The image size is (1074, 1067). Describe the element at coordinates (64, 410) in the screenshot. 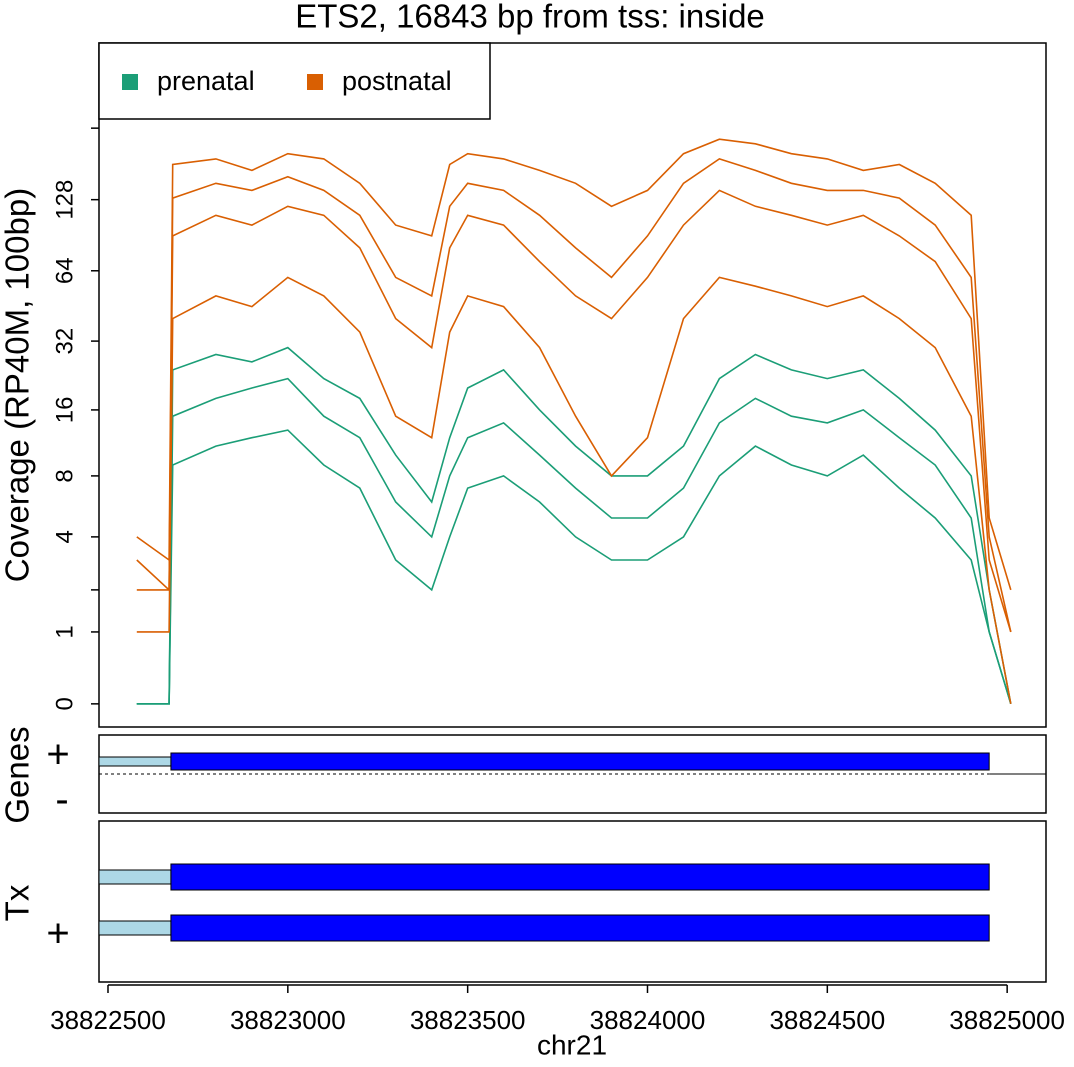

I see `y-tick-label: 16` at that location.